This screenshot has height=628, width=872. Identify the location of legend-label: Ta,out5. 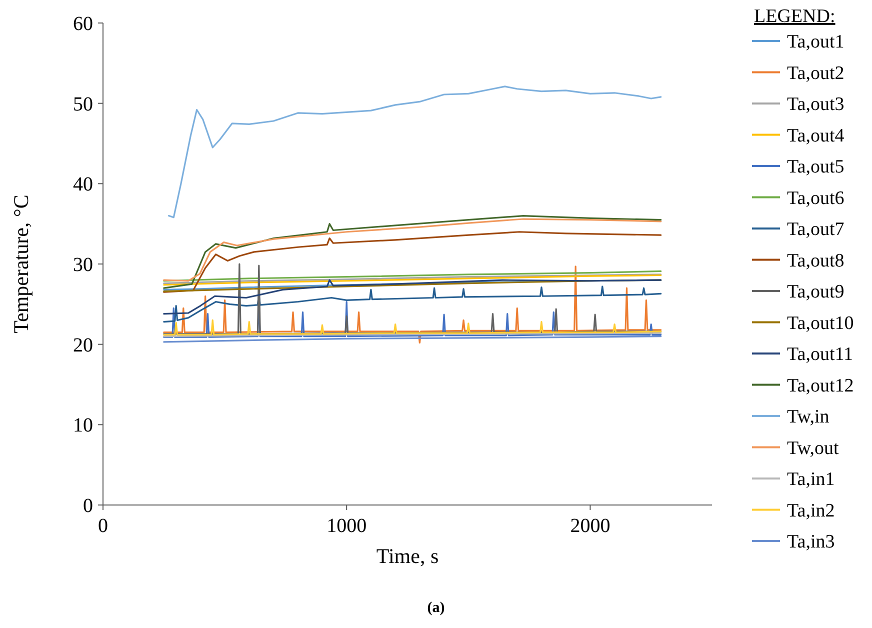
(815, 167).